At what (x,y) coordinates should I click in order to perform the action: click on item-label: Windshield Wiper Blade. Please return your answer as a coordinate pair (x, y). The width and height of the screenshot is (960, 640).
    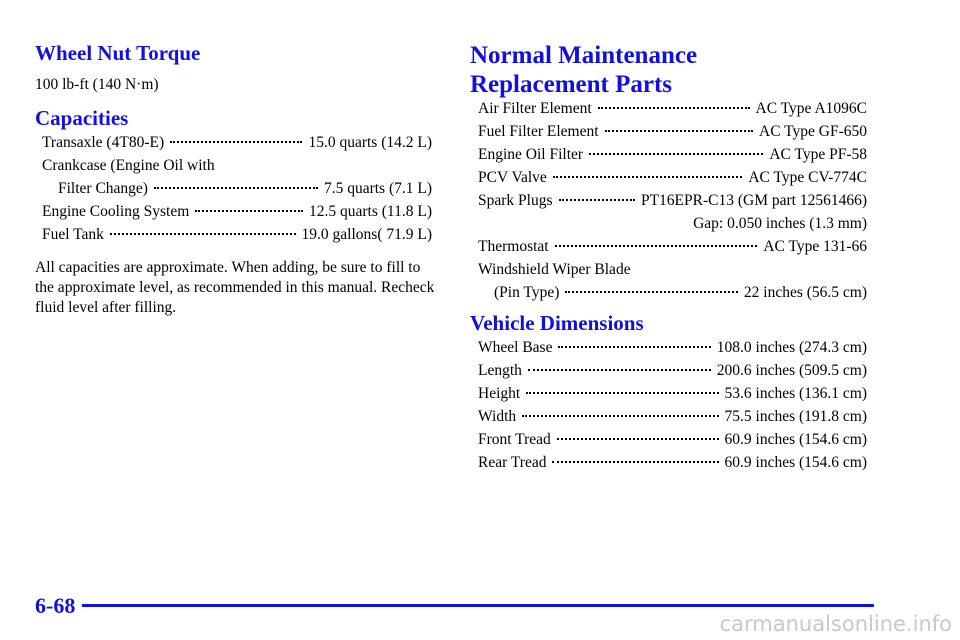
    Looking at the image, I should click on (554, 269).